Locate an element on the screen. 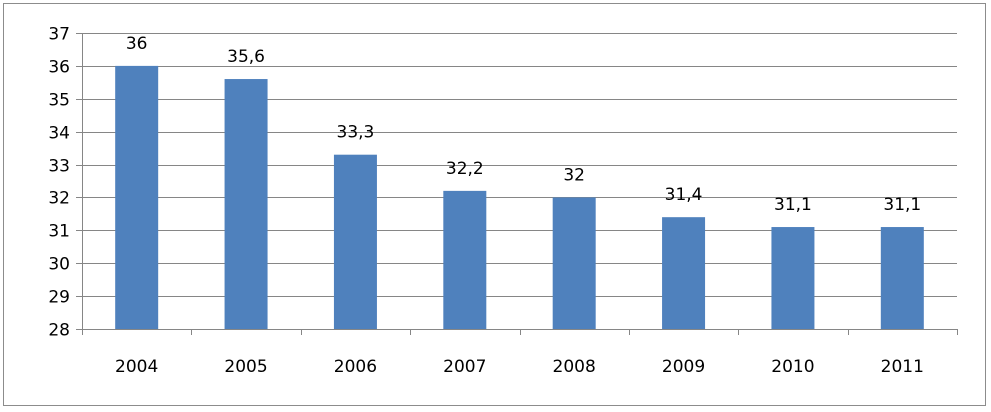  data-label: 33,3 is located at coordinates (356, 133).